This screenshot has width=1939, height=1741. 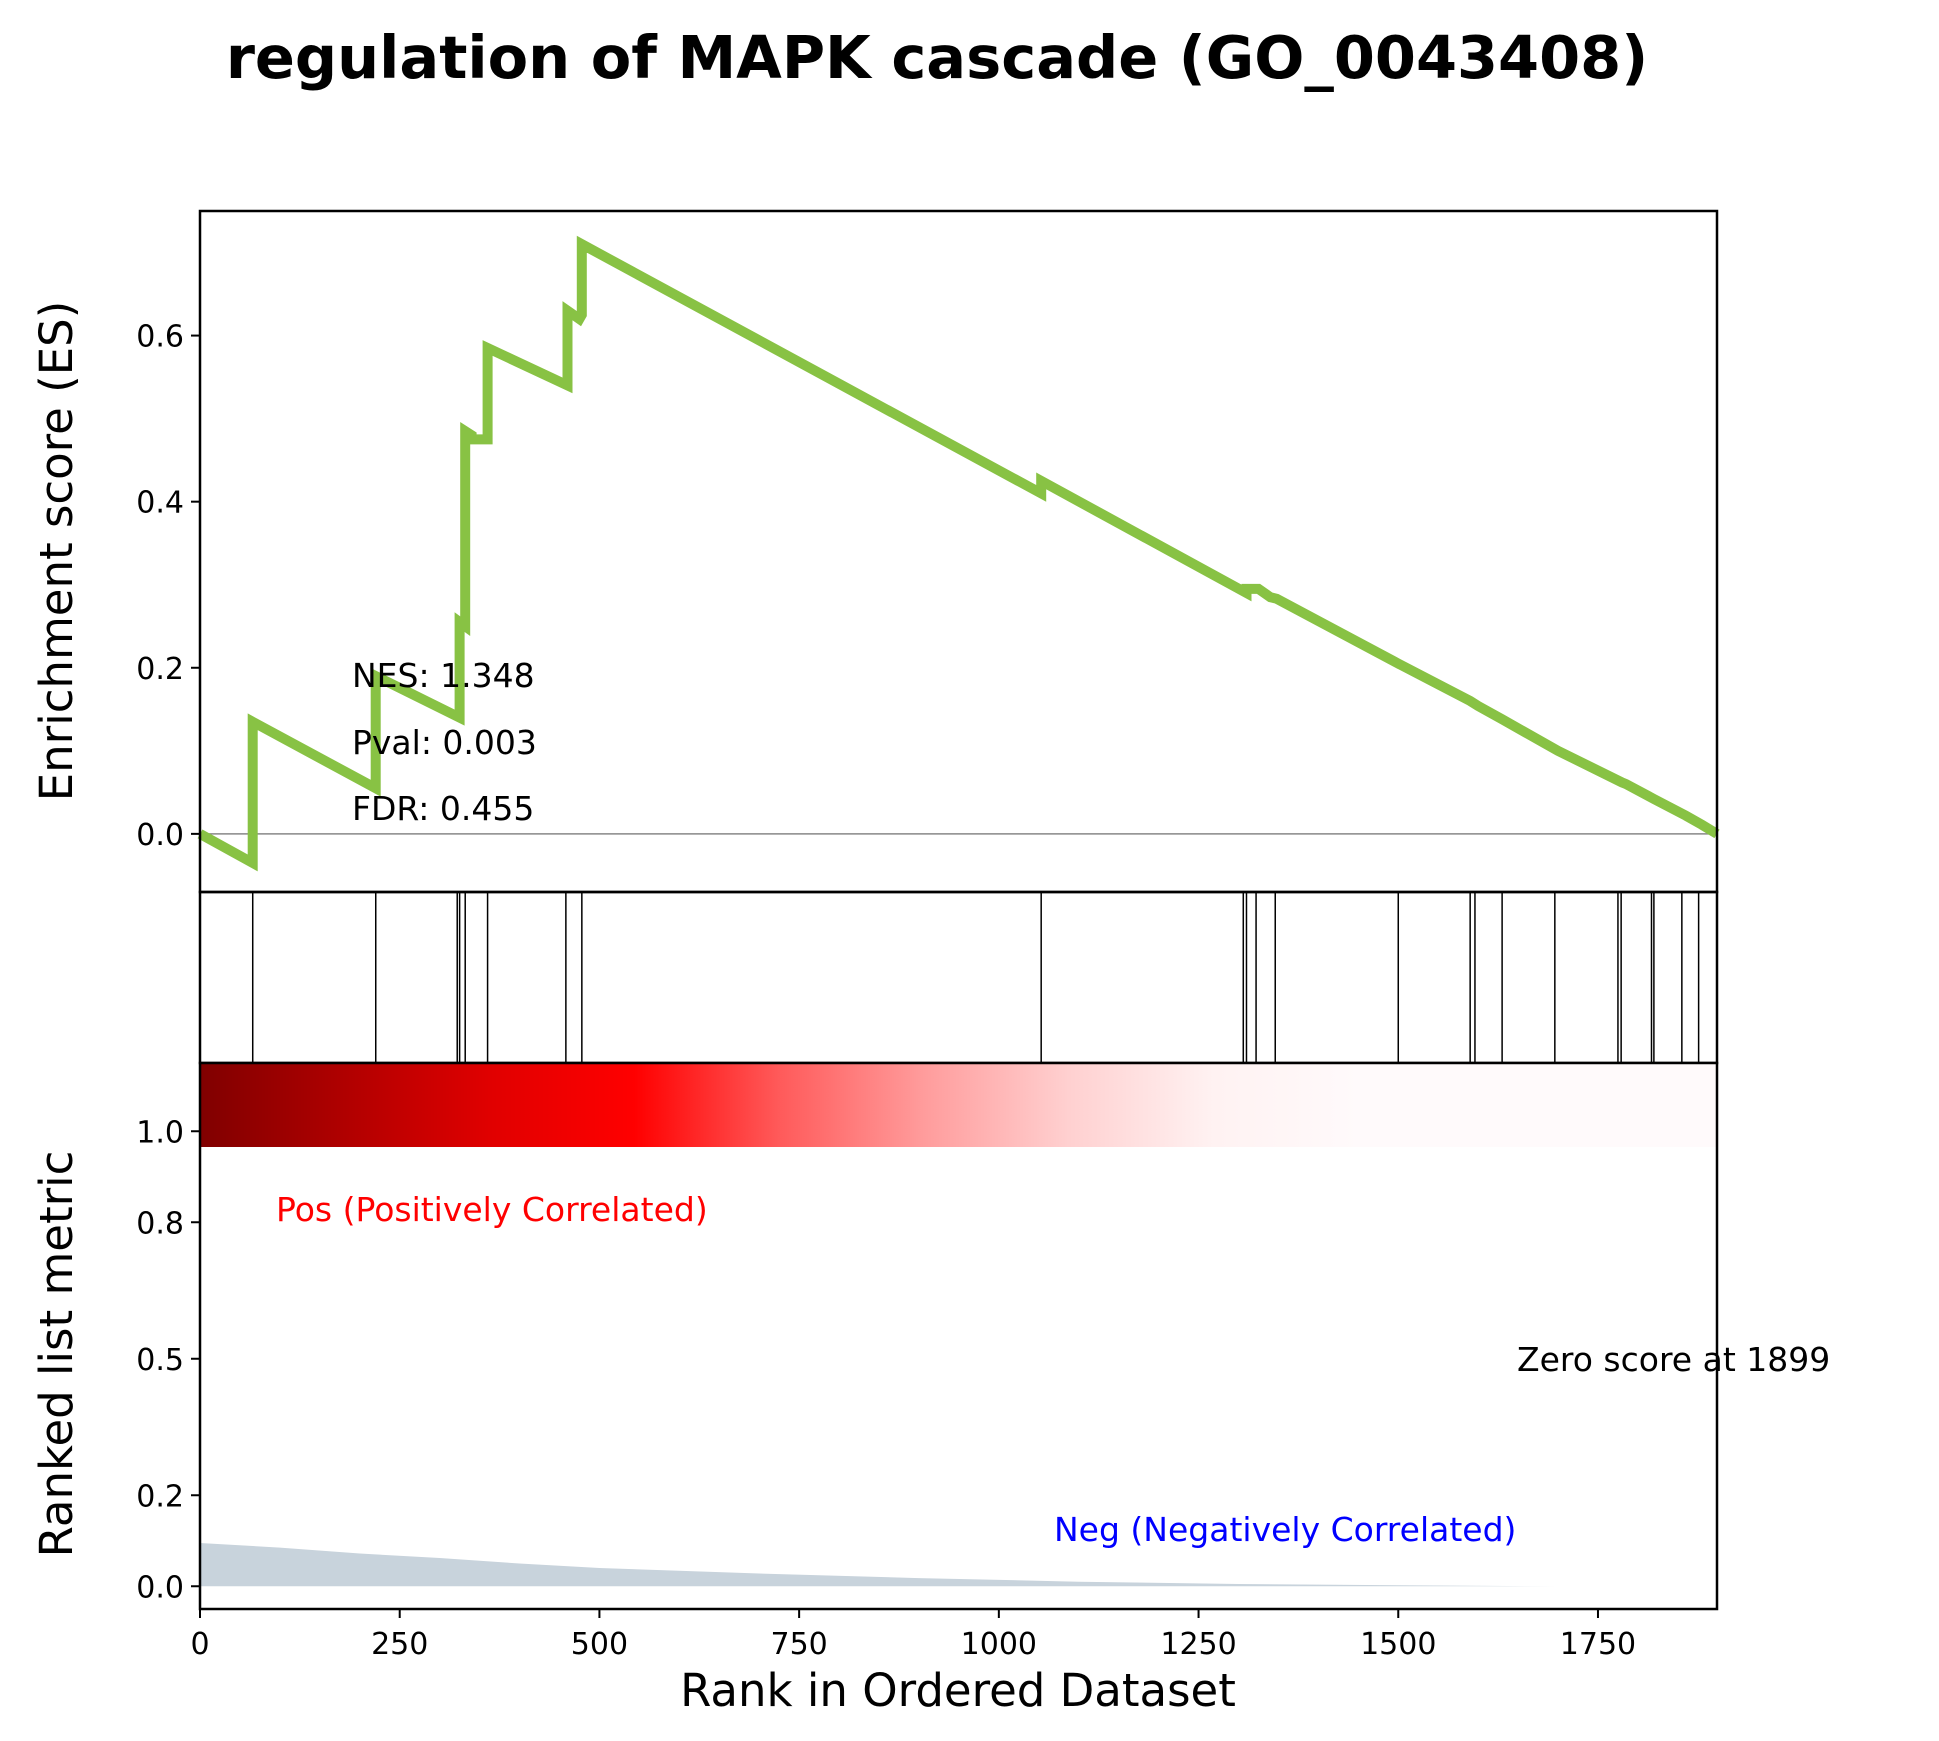 I want to click on x-axis-label: Rank in Ordered Dataset, so click(x=958, y=1690).